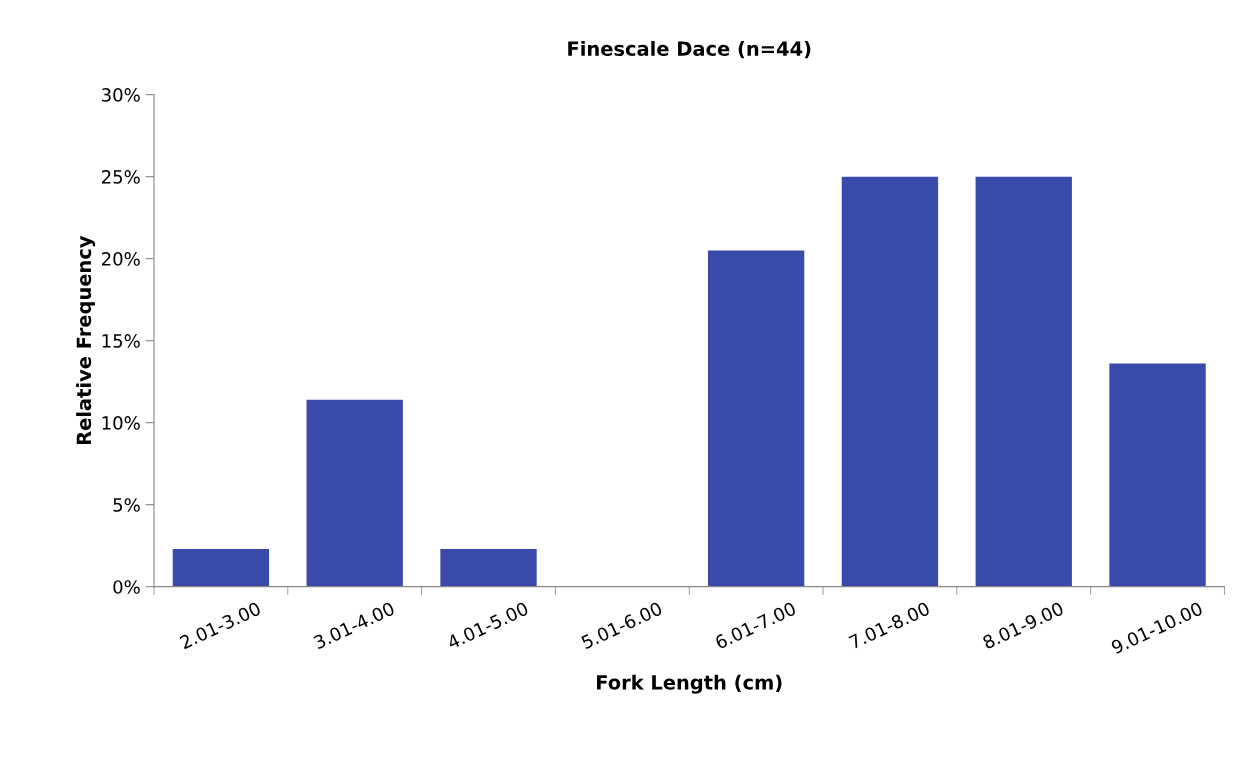 The height and width of the screenshot is (757, 1252). What do you see at coordinates (120, 259) in the screenshot?
I see `y-tick-label: 20%` at bounding box center [120, 259].